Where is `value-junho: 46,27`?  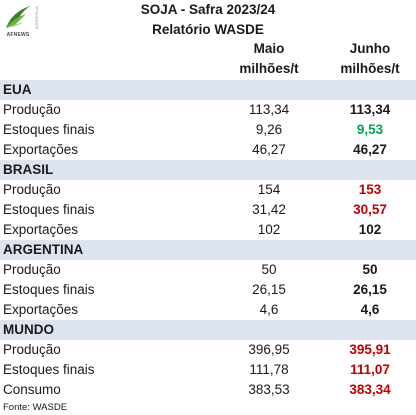 value-junho: 46,27 is located at coordinates (370, 149).